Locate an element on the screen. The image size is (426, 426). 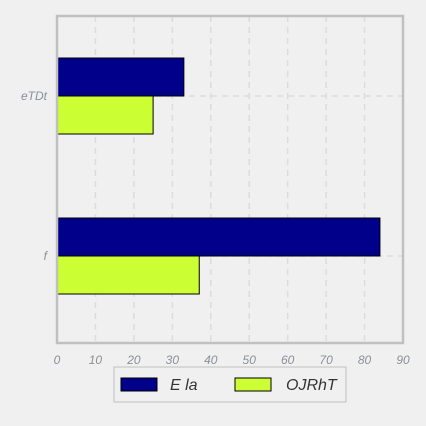
x-tick-label: 60 is located at coordinates (288, 360).